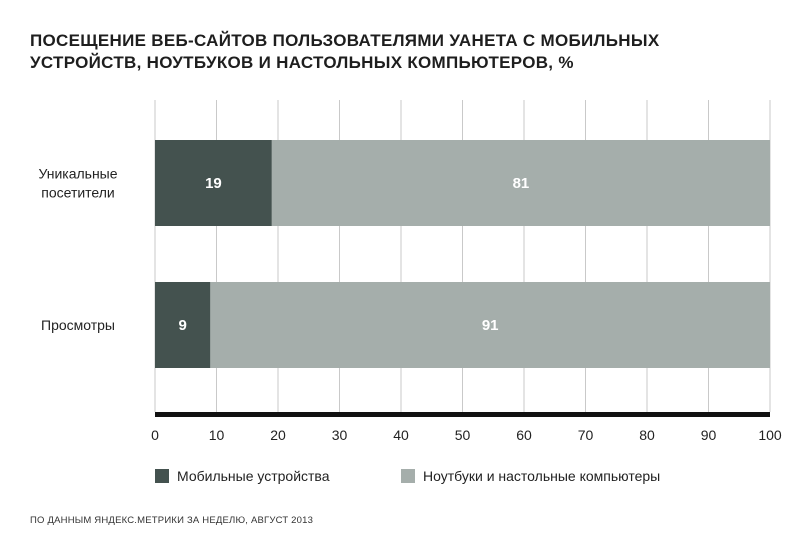  I want to click on data-label-0-1: 81, so click(521, 183).